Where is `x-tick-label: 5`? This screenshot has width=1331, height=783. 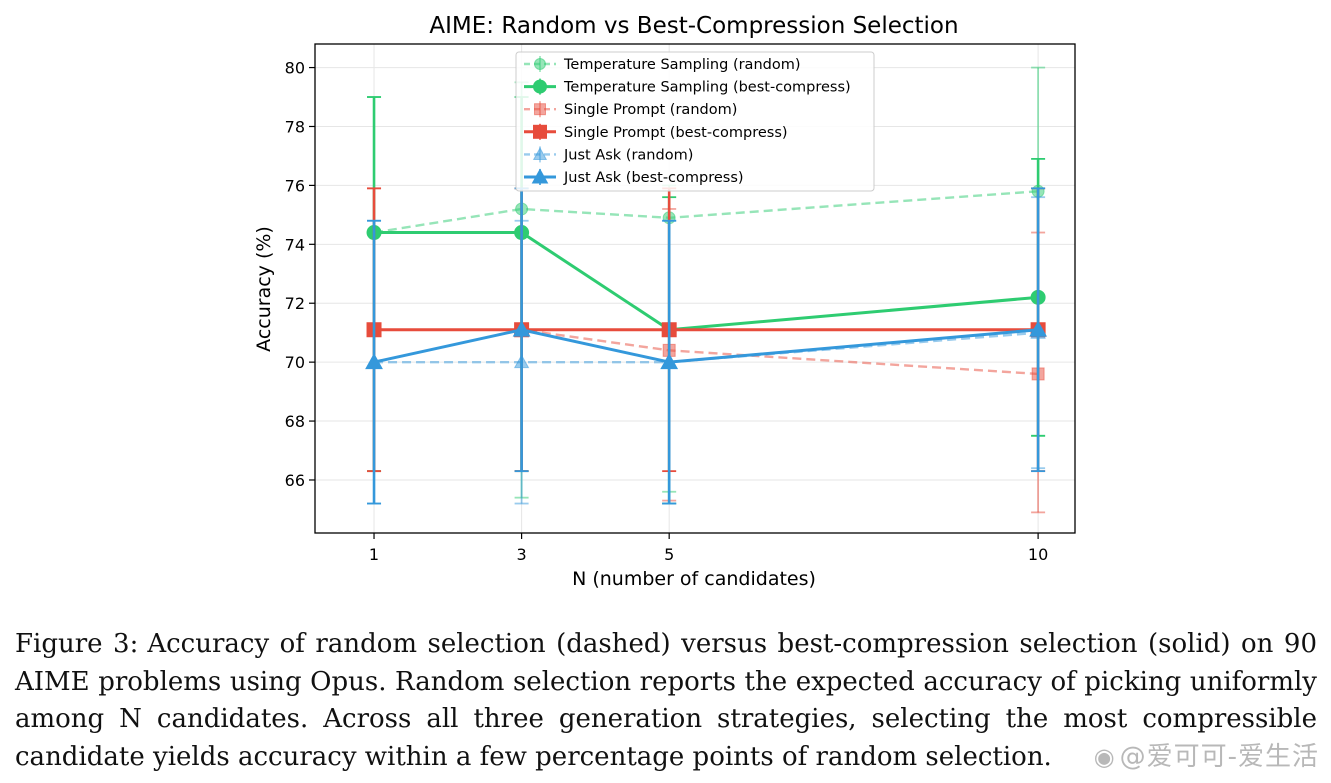
x-tick-label: 5 is located at coordinates (669, 554).